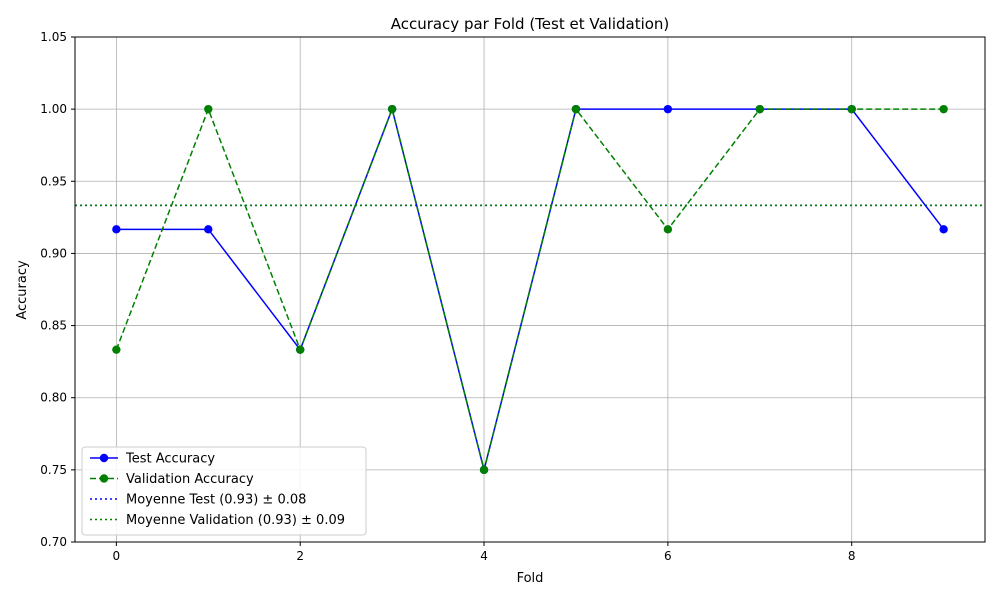 This screenshot has height=604, width=1000. I want to click on x-axis-label: Fold, so click(530, 578).